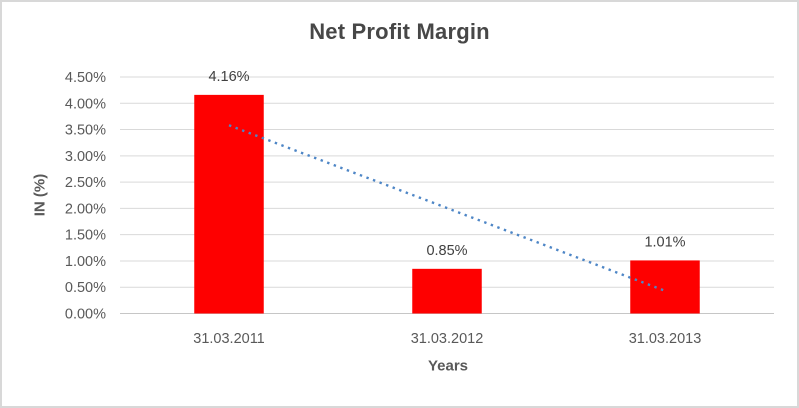 The width and height of the screenshot is (799, 408). Describe the element at coordinates (85, 315) in the screenshot. I see `y-tick-label: 0.00%` at that location.